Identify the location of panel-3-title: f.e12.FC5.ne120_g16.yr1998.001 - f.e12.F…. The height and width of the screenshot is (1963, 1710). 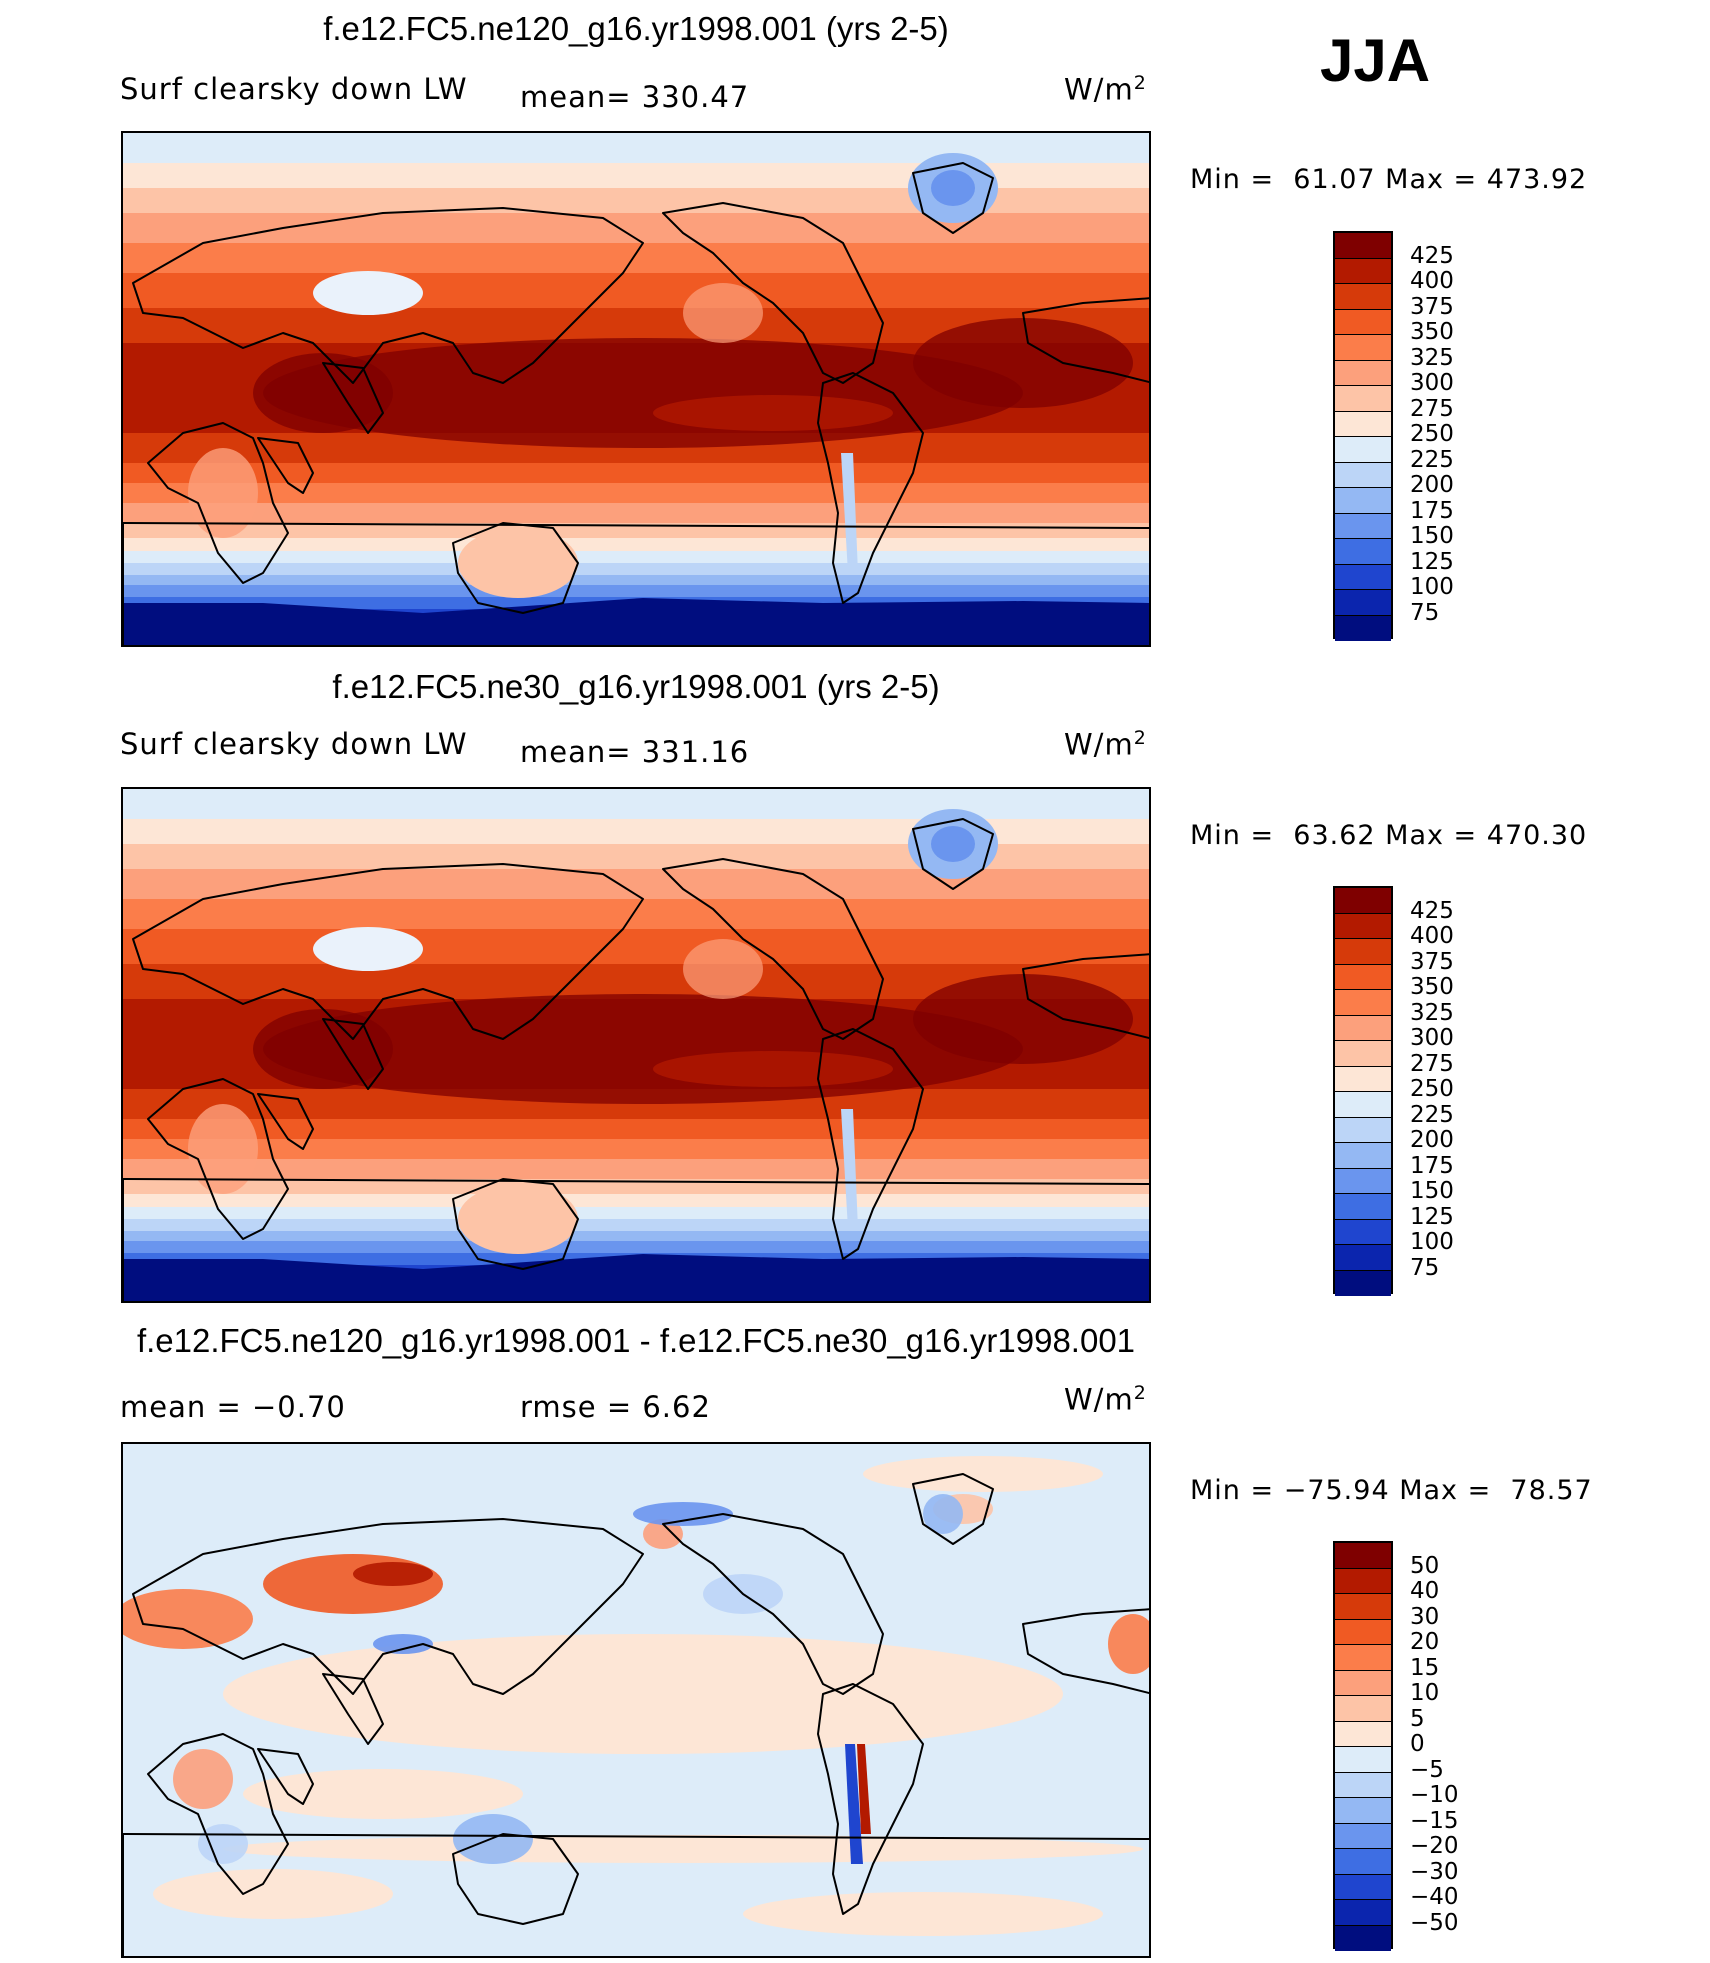
(636, 1340).